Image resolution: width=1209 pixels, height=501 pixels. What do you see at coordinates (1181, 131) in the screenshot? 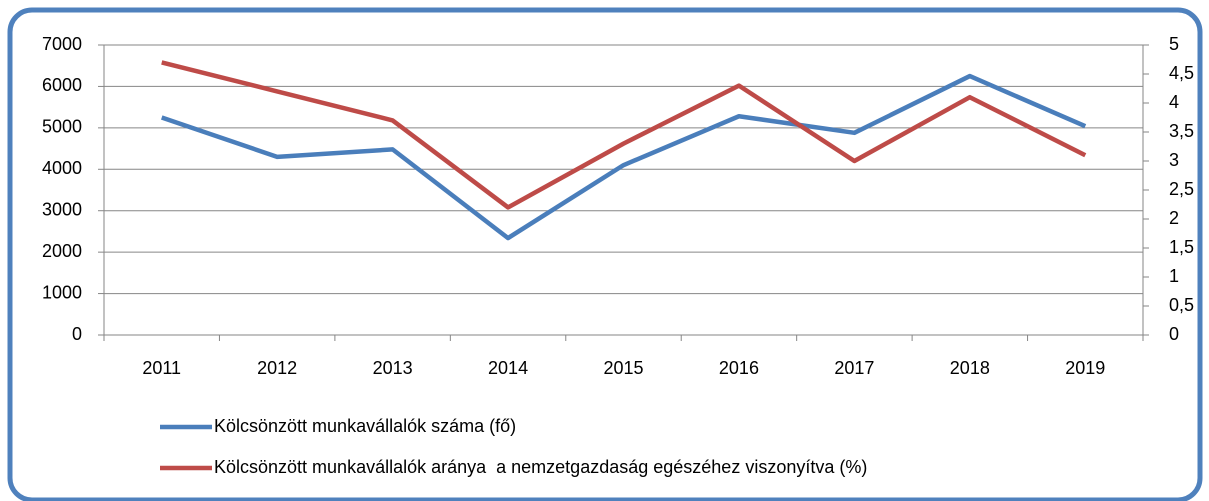
I see `y2-tick-label: 3,5` at bounding box center [1181, 131].